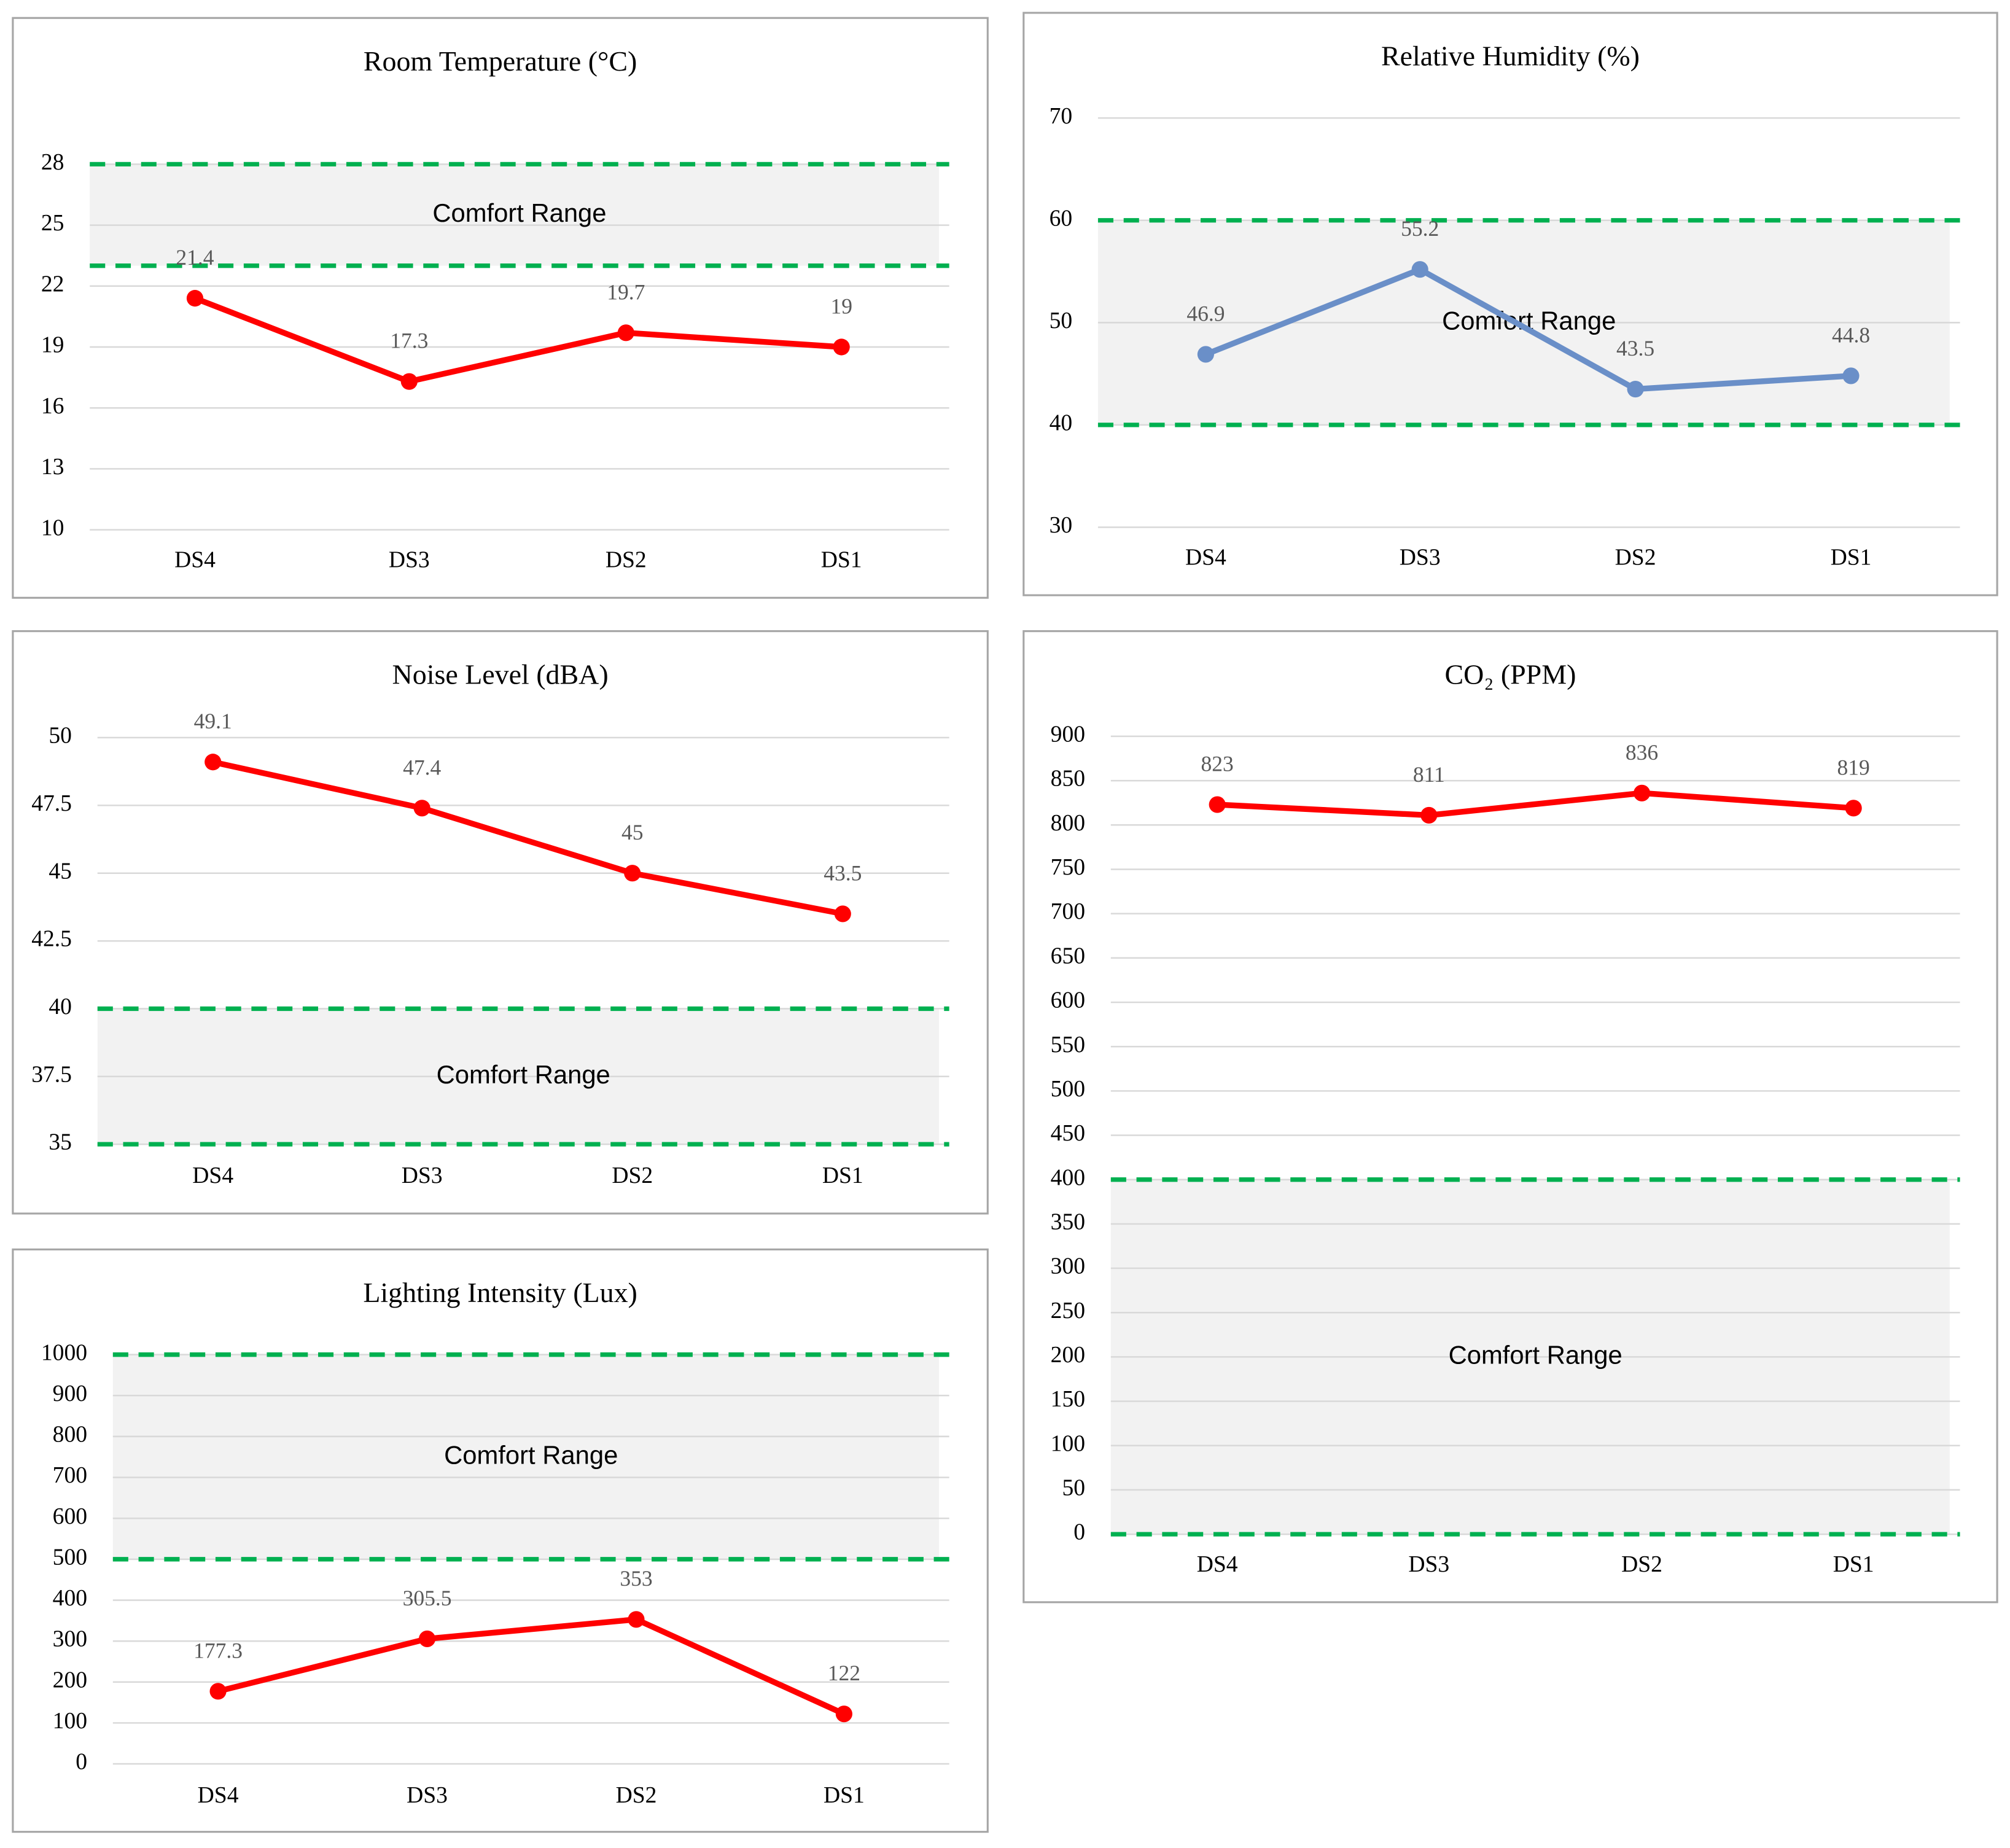 Image resolution: width=2010 pixels, height=1848 pixels. Describe the element at coordinates (1217, 764) in the screenshot. I see `data-label: 823` at that location.